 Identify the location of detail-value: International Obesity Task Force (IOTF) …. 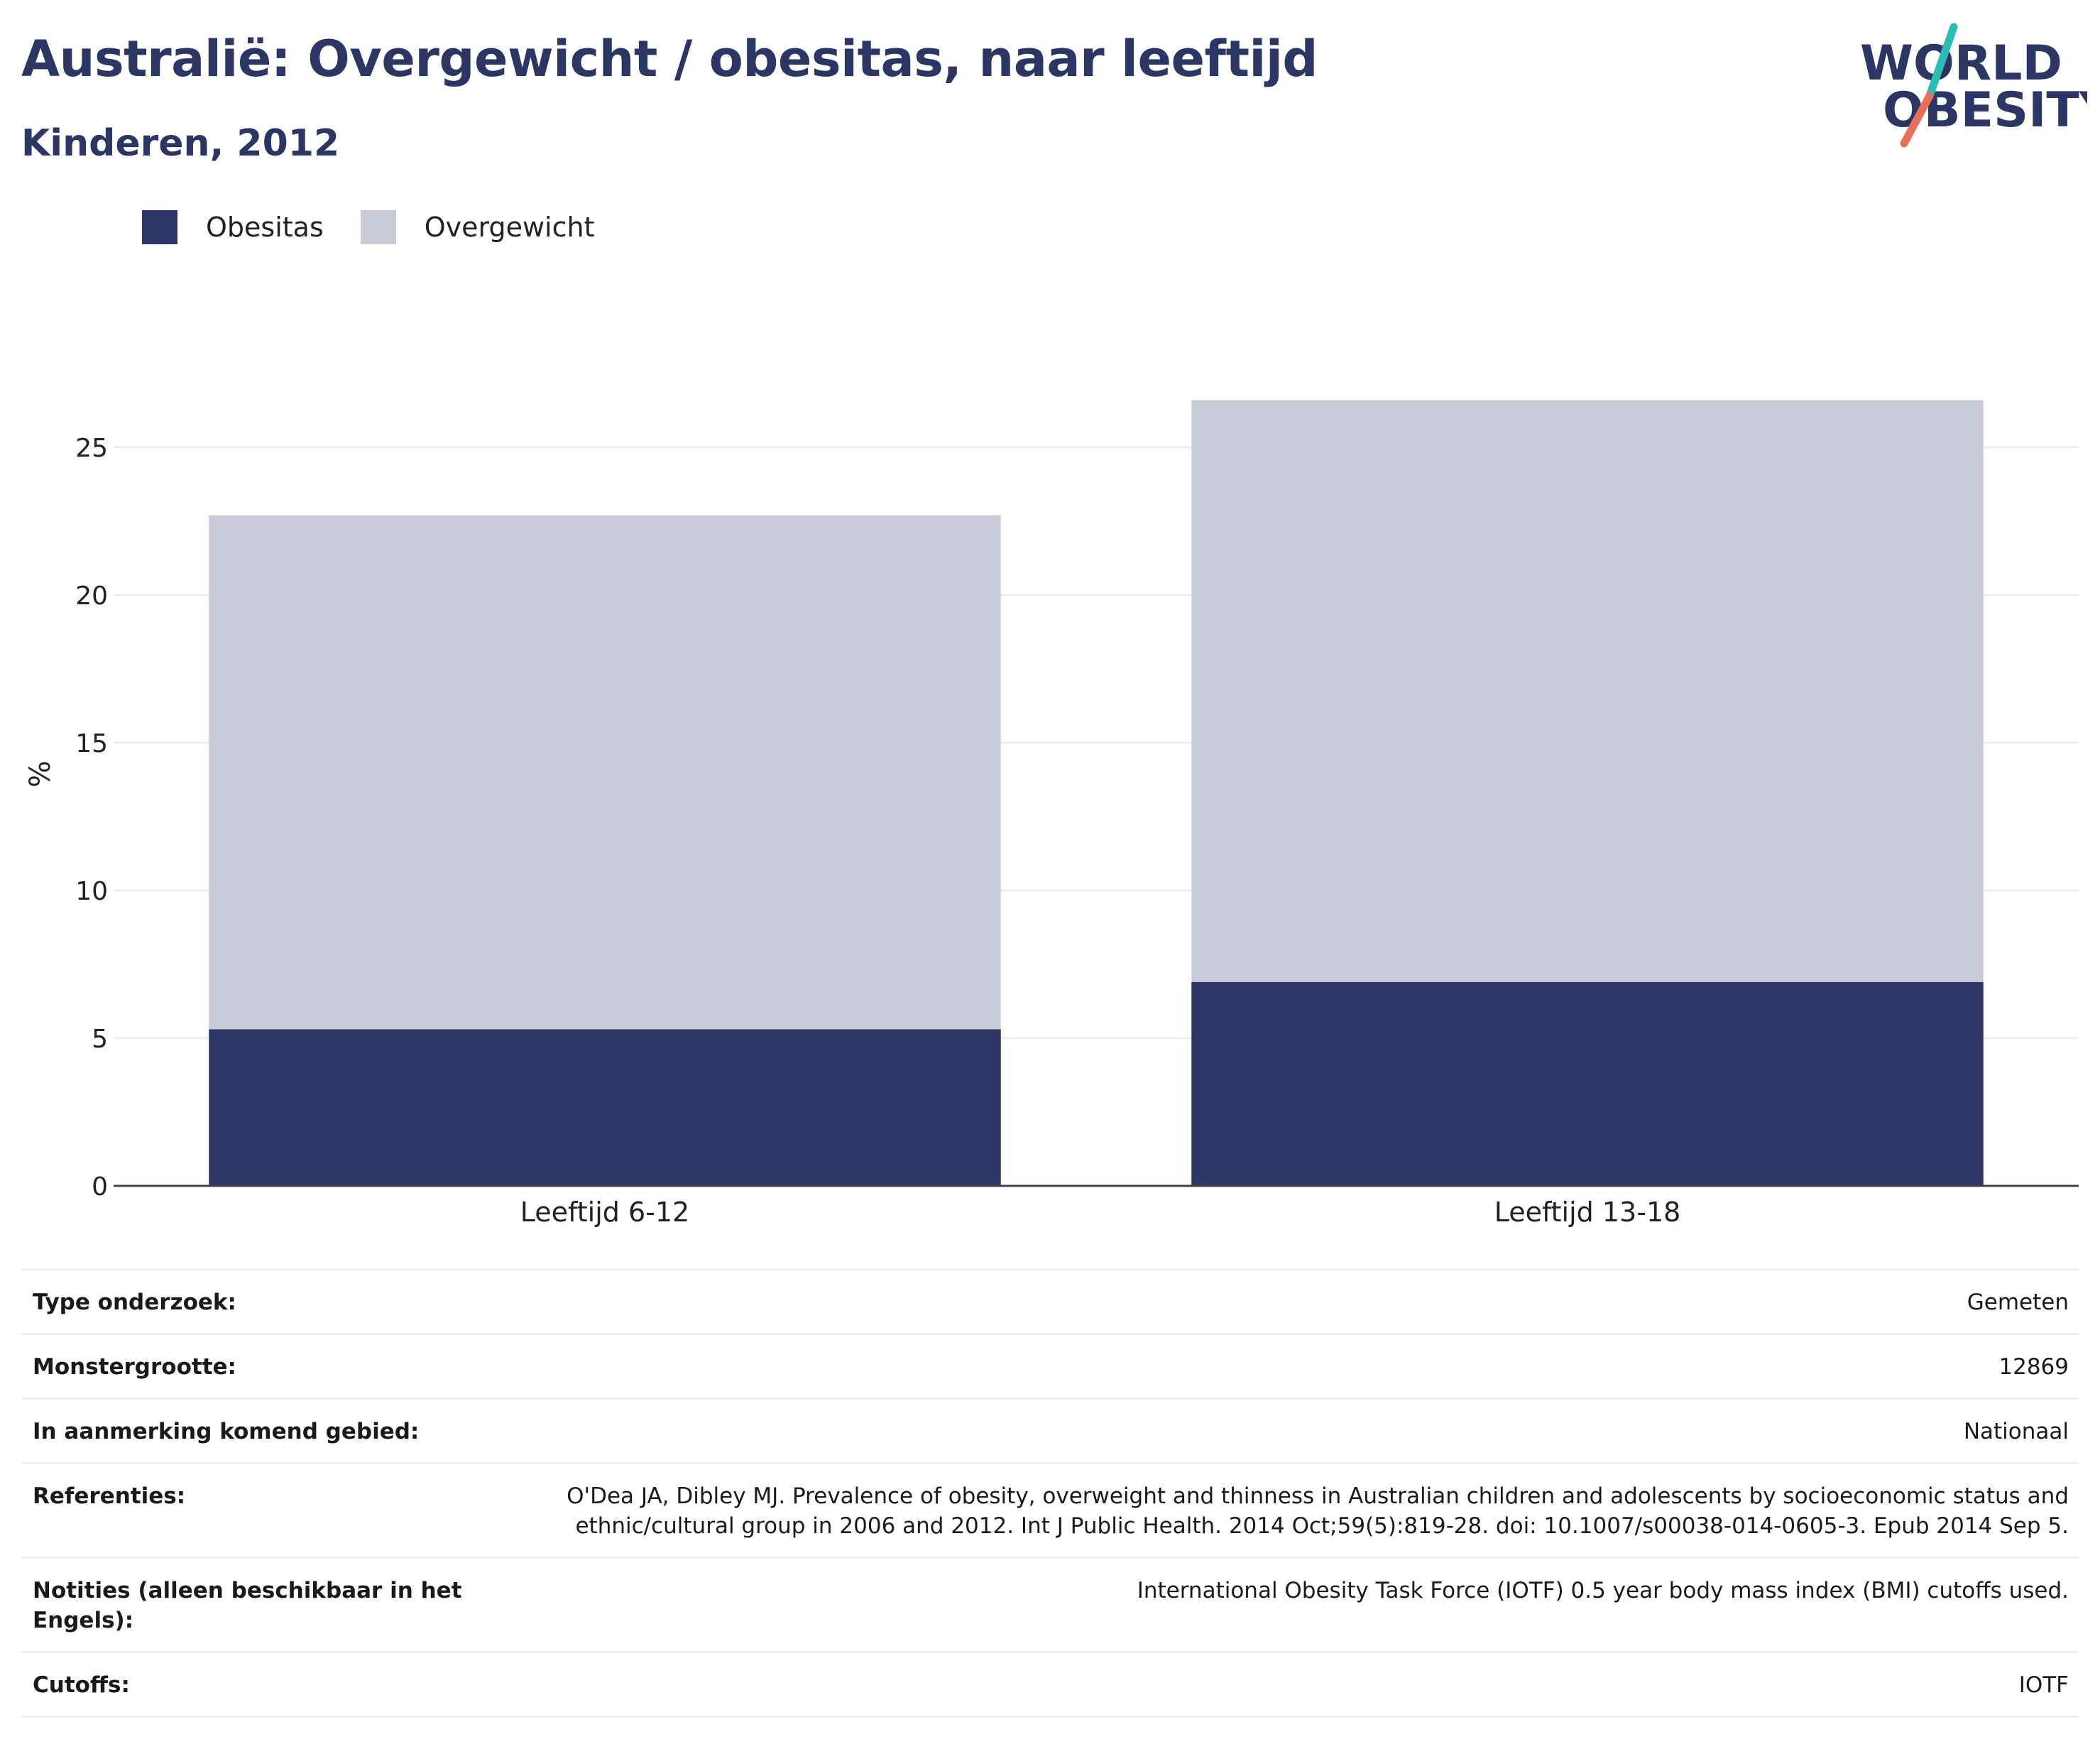
(1603, 1590).